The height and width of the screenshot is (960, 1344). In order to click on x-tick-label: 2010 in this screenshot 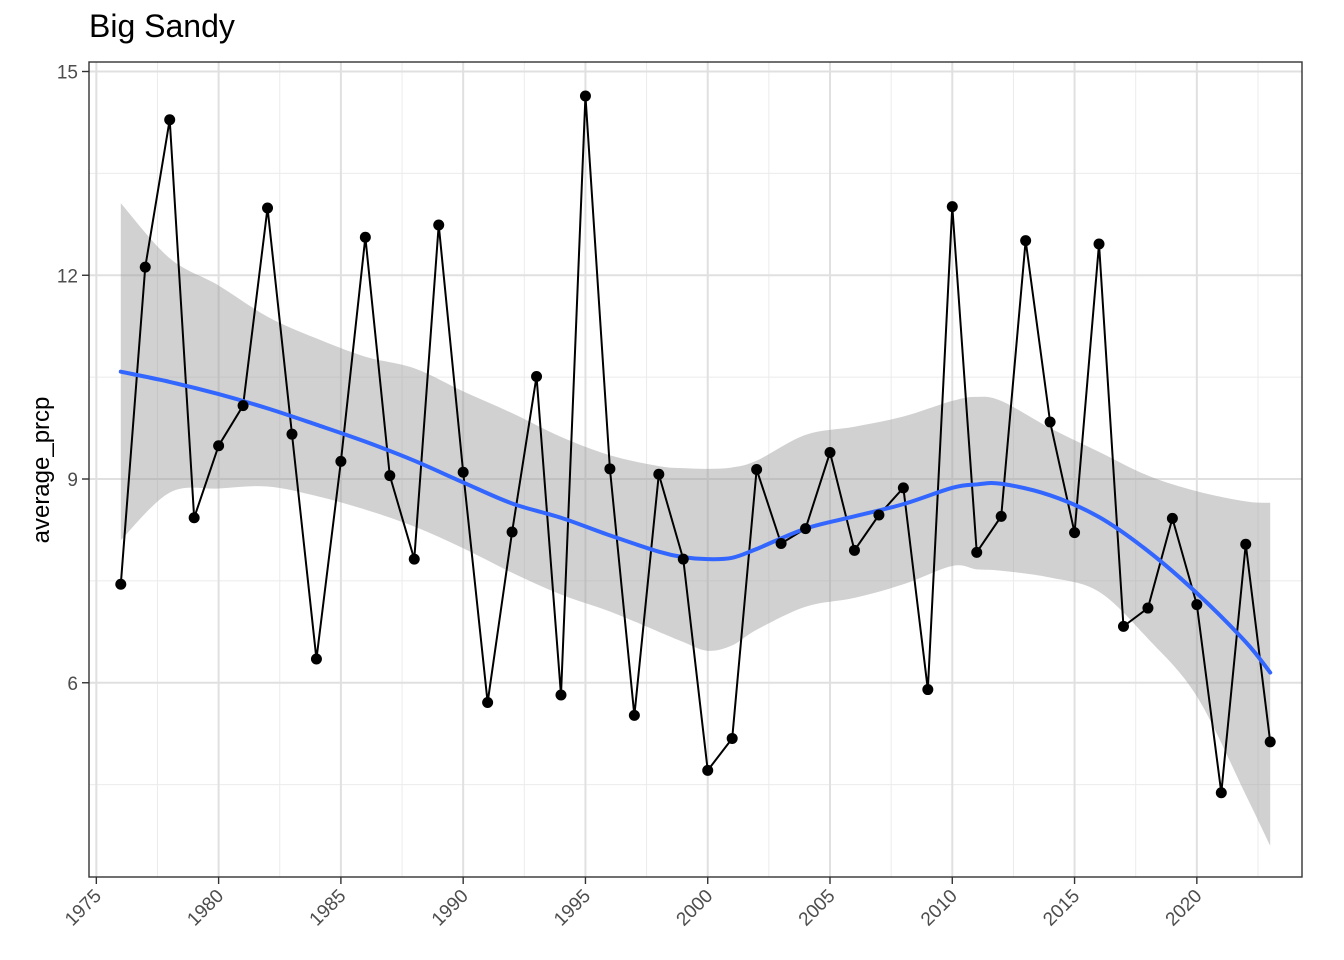, I will do `click(939, 908)`.